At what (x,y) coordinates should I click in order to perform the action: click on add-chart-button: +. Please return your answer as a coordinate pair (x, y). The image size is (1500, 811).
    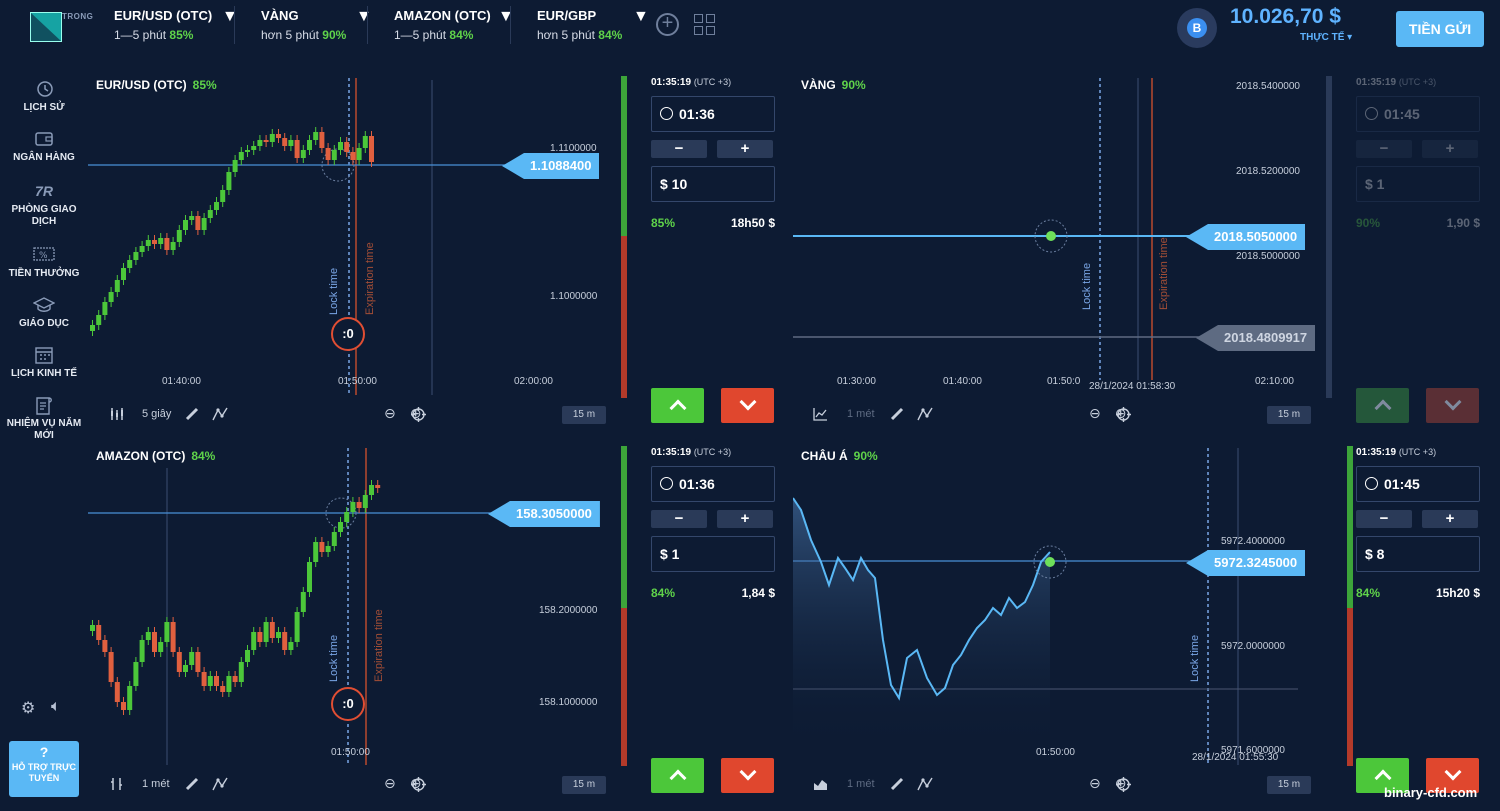
    Looking at the image, I should click on (667, 24).